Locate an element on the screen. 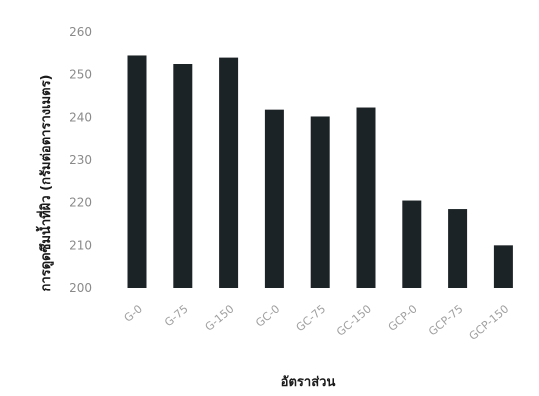 The width and height of the screenshot is (539, 396). y-tick-label: 250 is located at coordinates (80, 75).